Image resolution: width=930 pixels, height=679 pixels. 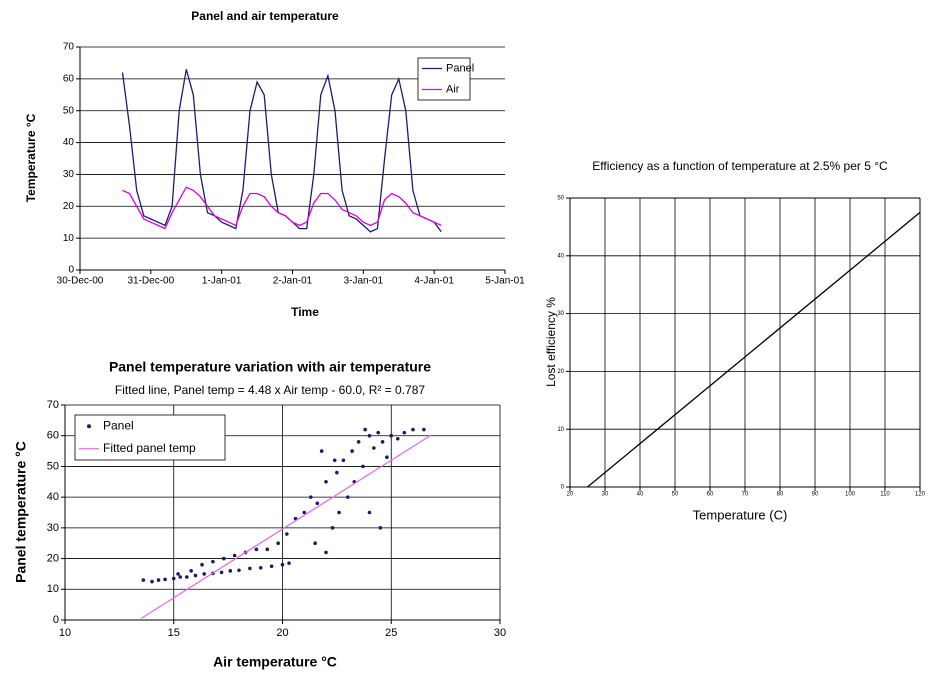 What do you see at coordinates (815, 495) in the screenshot?
I see `x-tick-label: 90` at bounding box center [815, 495].